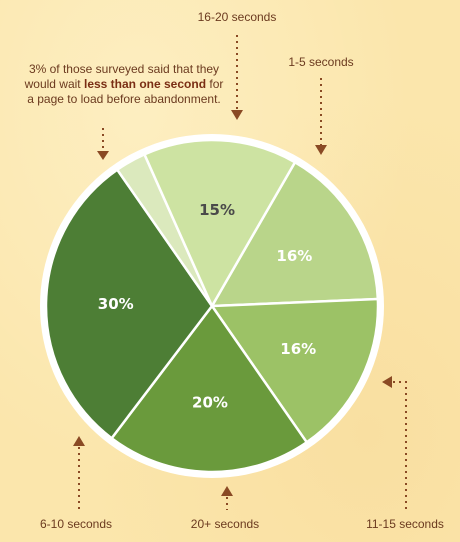  Describe the element at coordinates (294, 256) in the screenshot. I see `slice-value-label-0: 16%` at that location.